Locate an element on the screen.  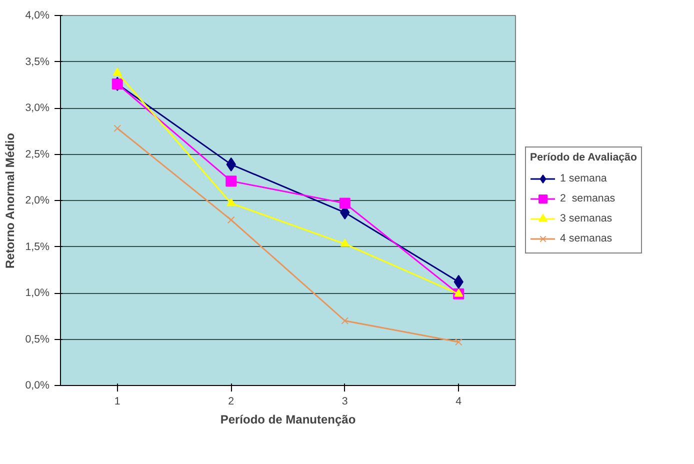
y-tick-label: 2,5% is located at coordinates (37, 154).